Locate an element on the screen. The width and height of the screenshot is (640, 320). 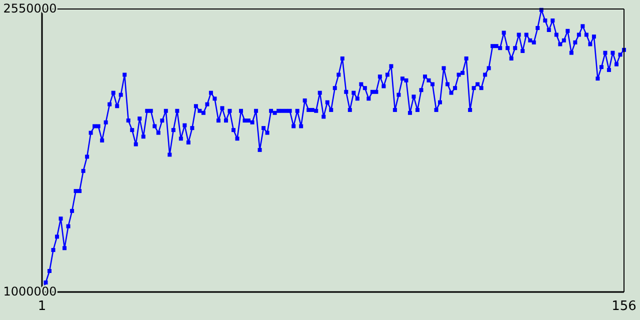
y-tick-label: 2550000 is located at coordinates (30, 8).